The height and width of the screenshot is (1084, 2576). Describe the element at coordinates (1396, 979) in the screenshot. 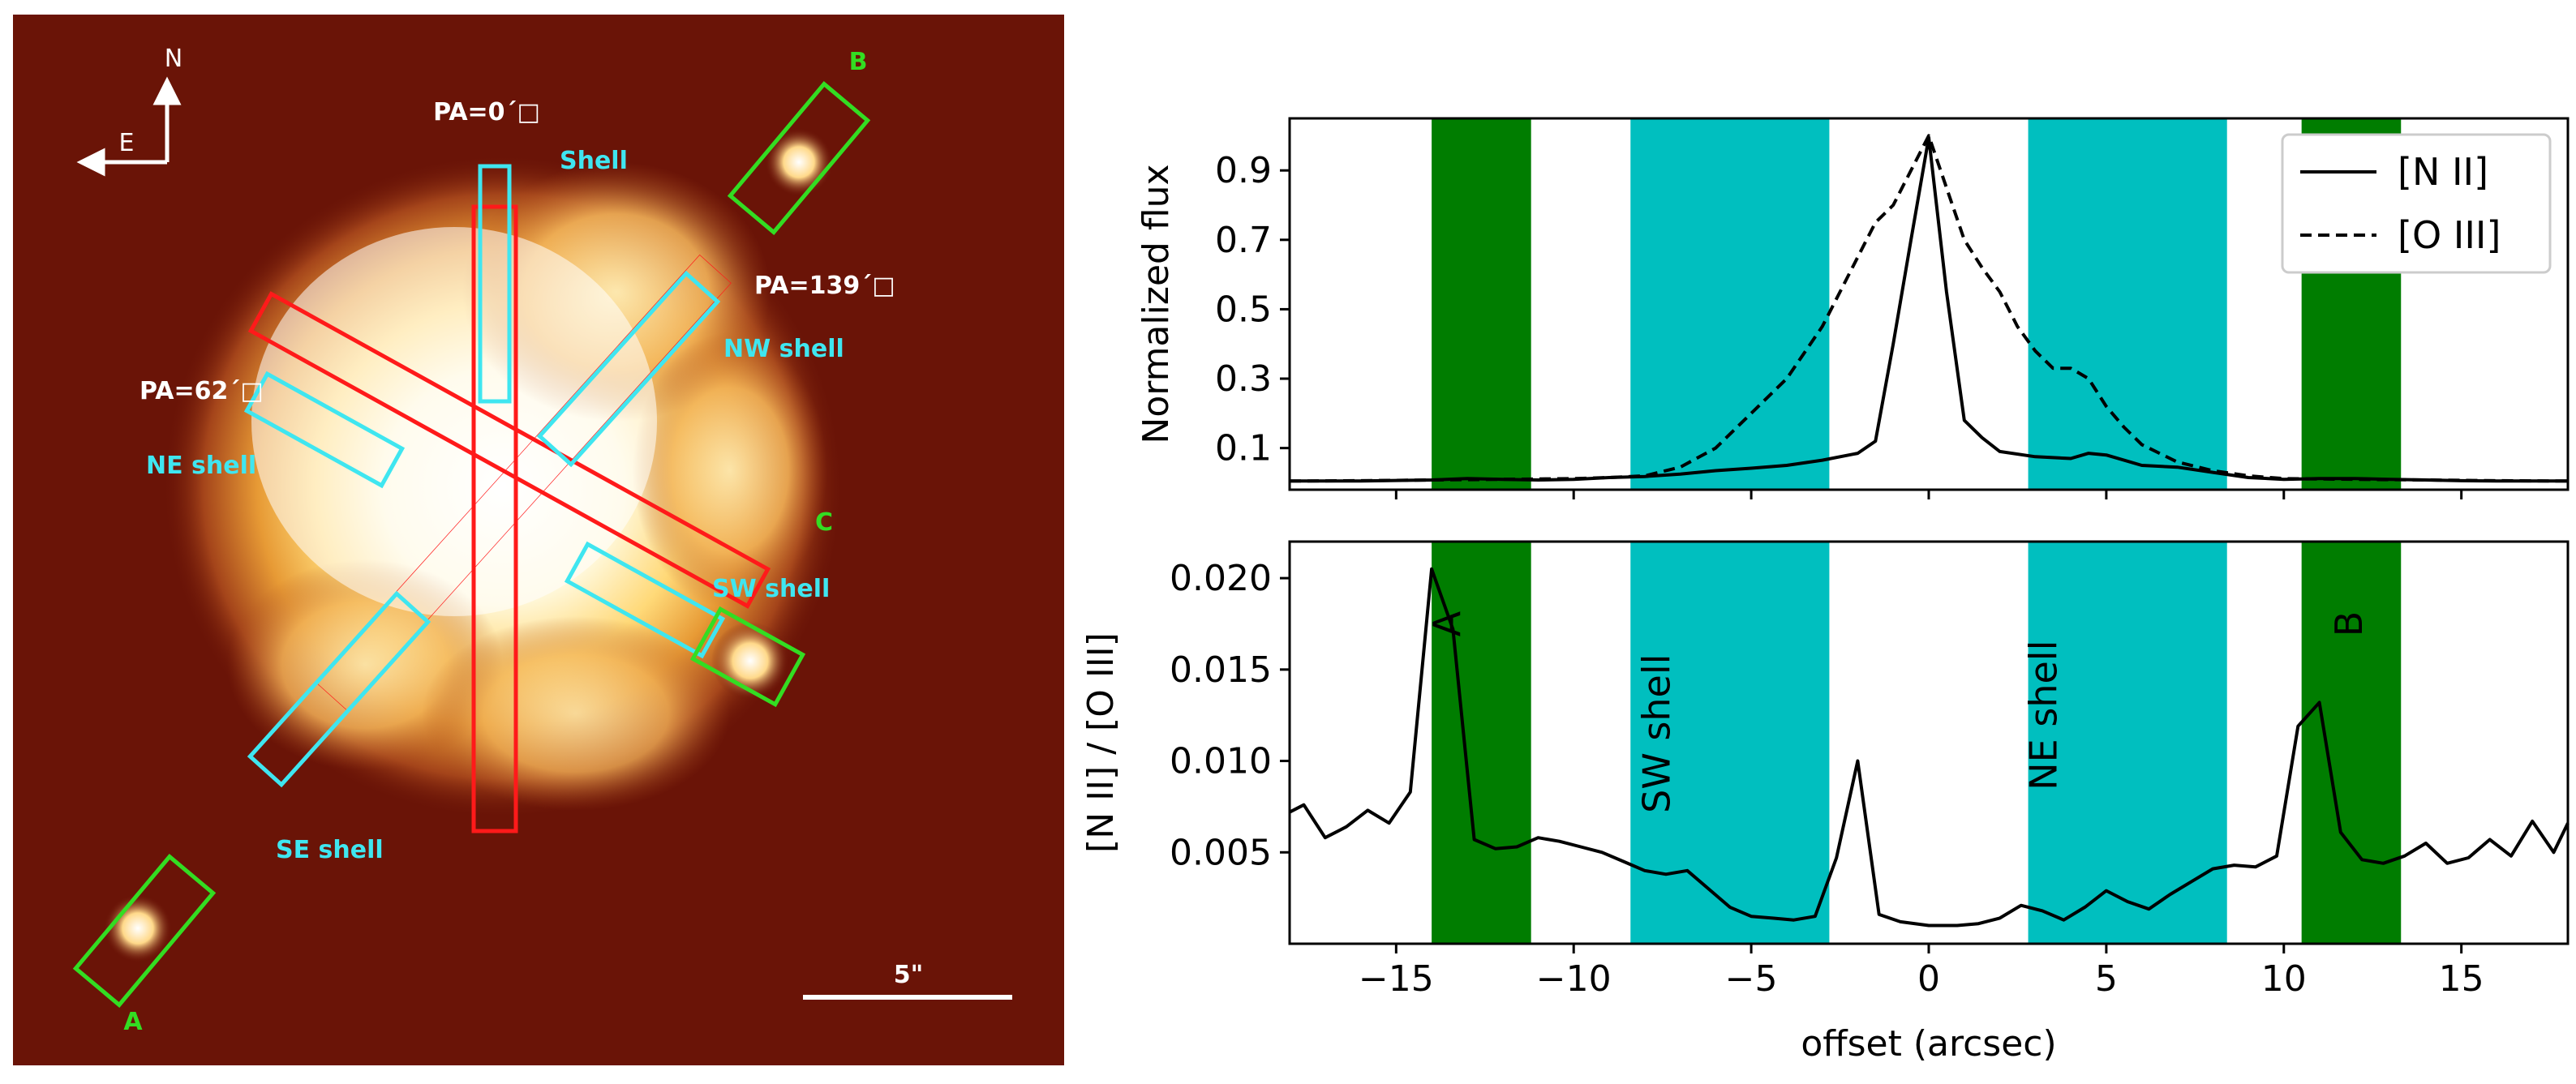

I see `bot-xtick-label: −15` at that location.